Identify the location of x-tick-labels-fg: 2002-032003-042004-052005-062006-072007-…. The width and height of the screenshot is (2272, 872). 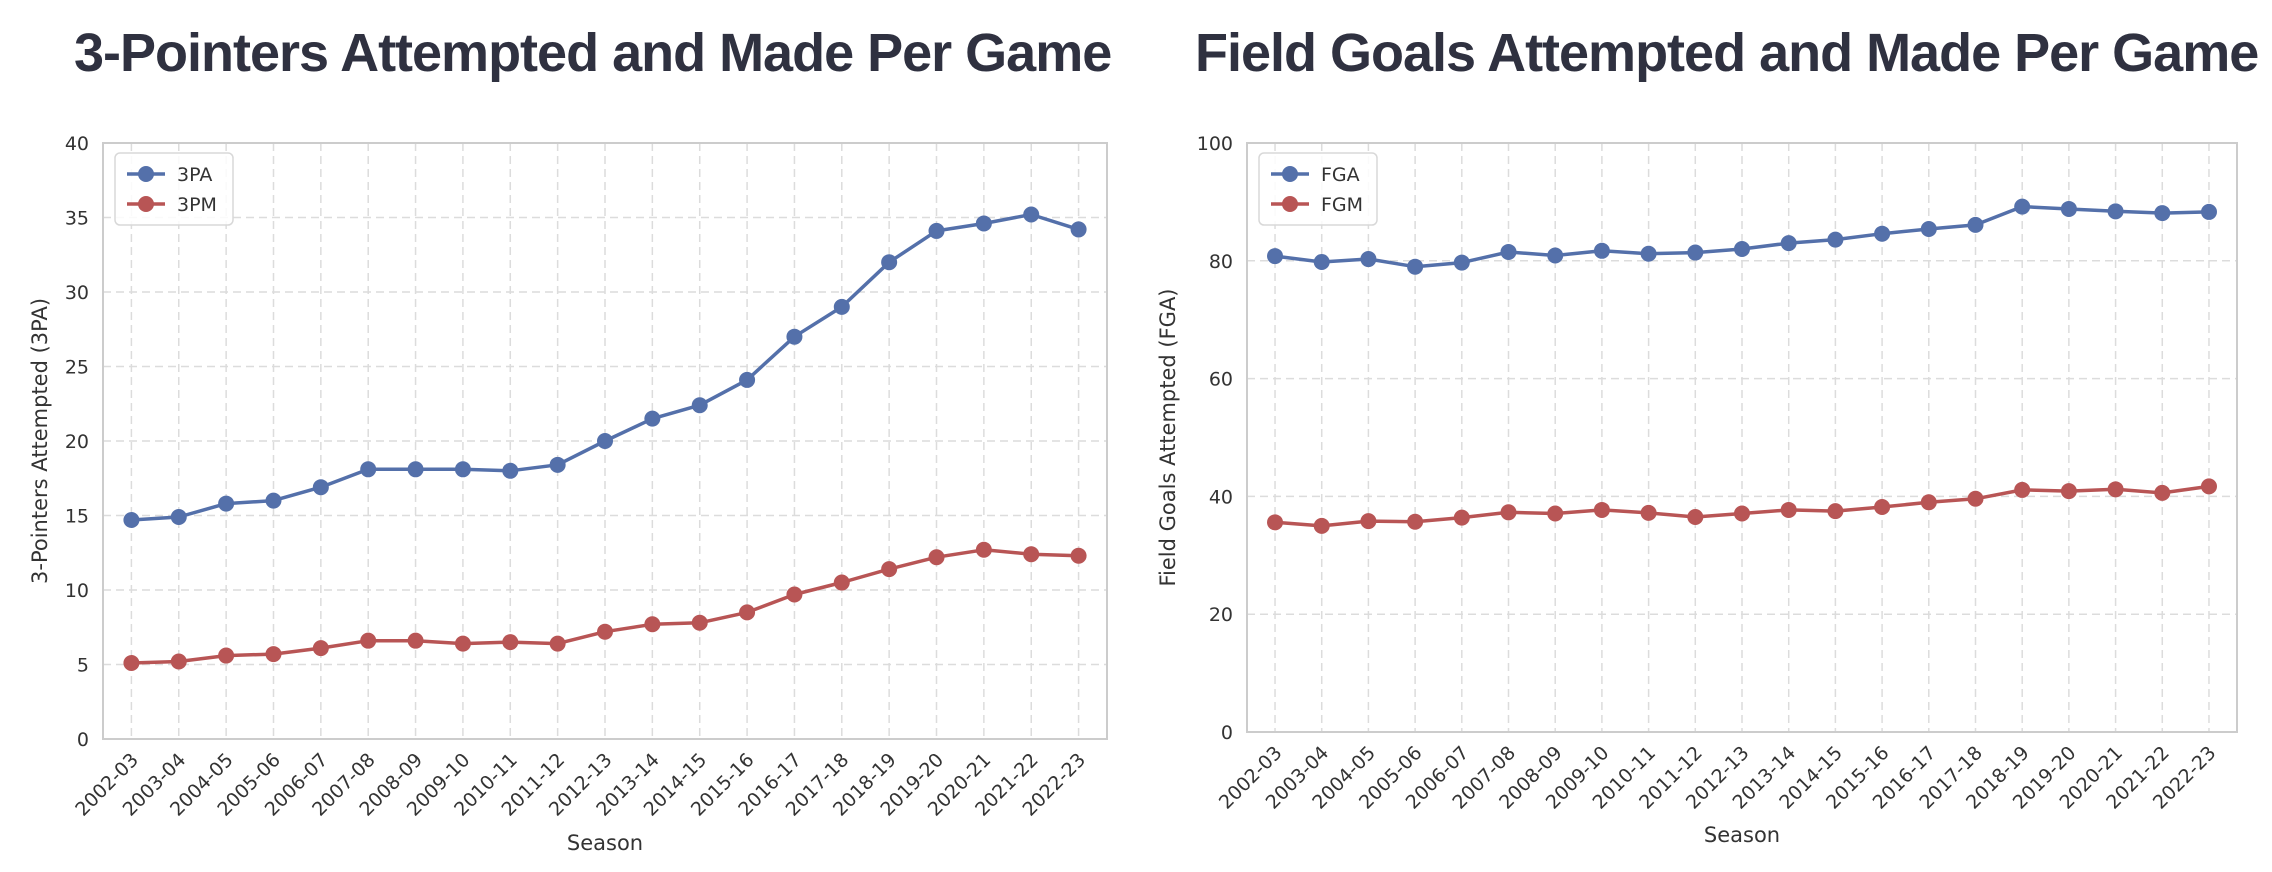
(1718, 778).